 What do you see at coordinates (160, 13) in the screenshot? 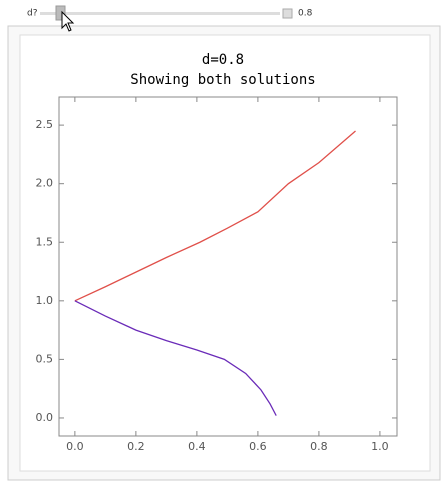
I see `slider-track` at bounding box center [160, 13].